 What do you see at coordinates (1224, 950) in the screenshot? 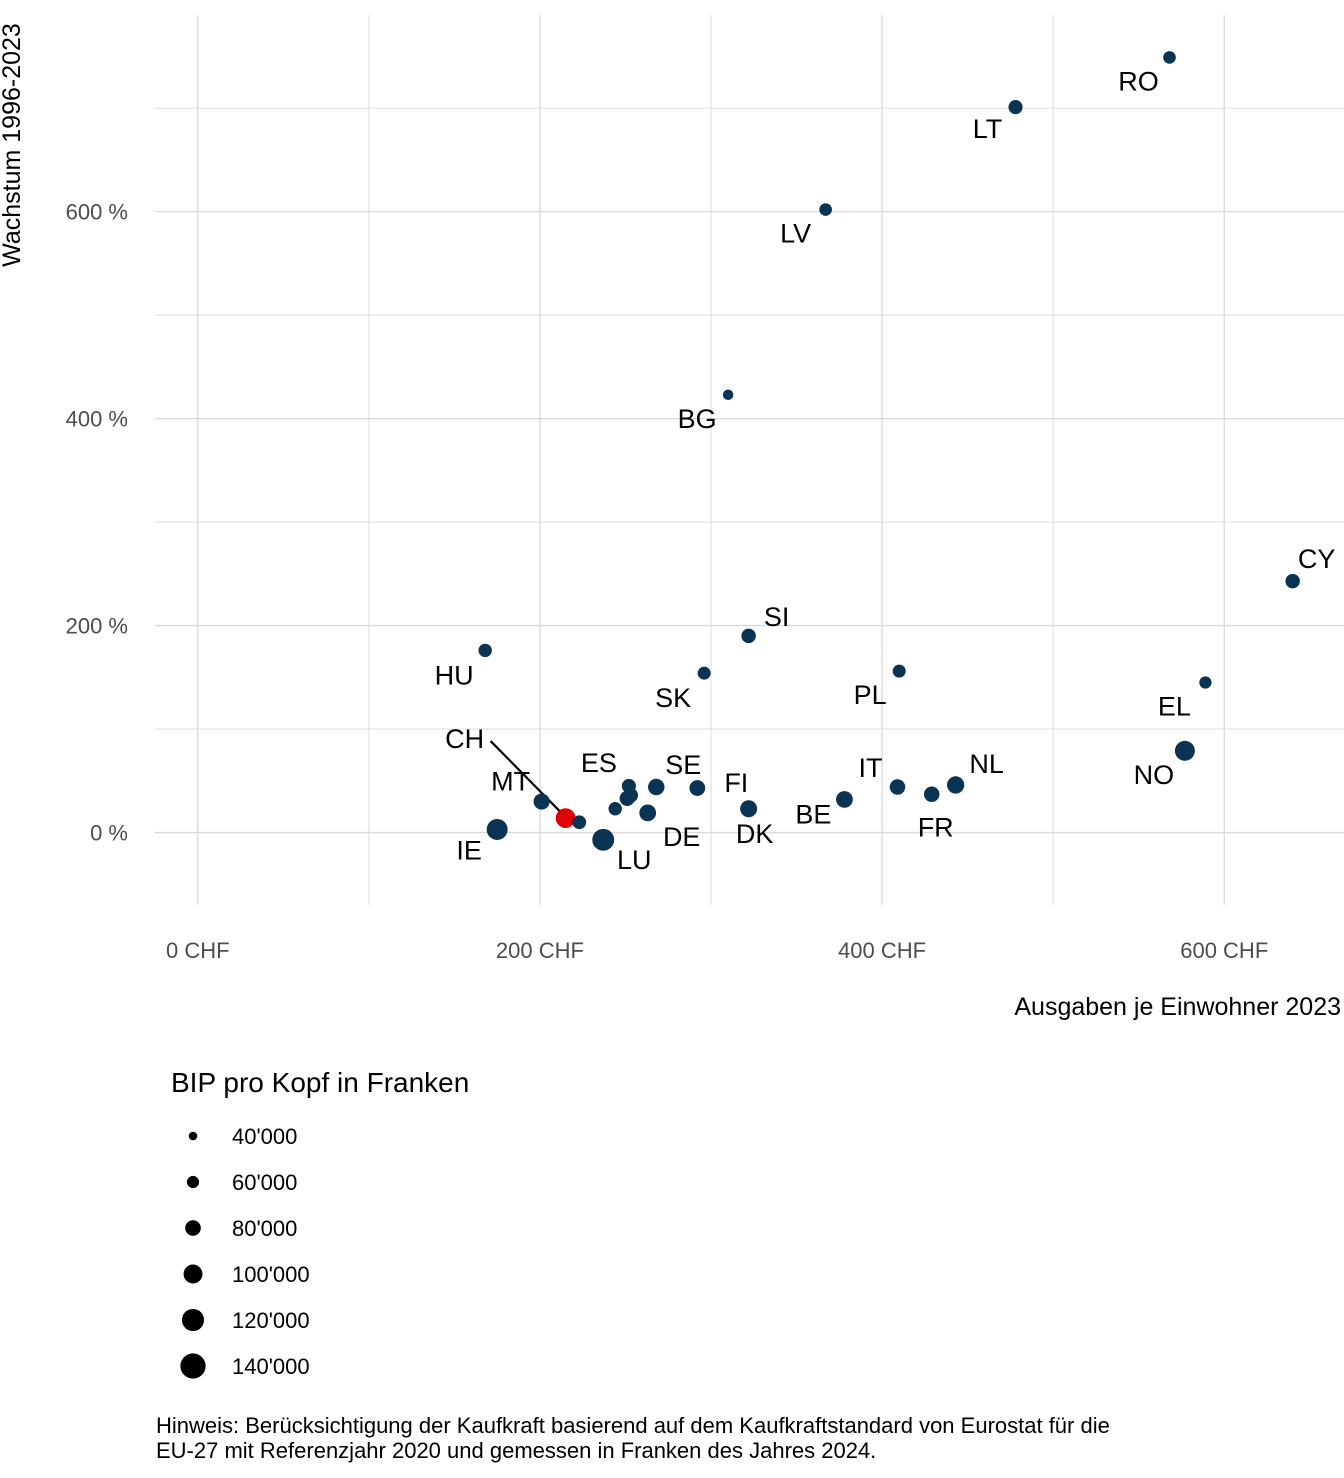
I see `x-tick-label: 600 CHF` at bounding box center [1224, 950].